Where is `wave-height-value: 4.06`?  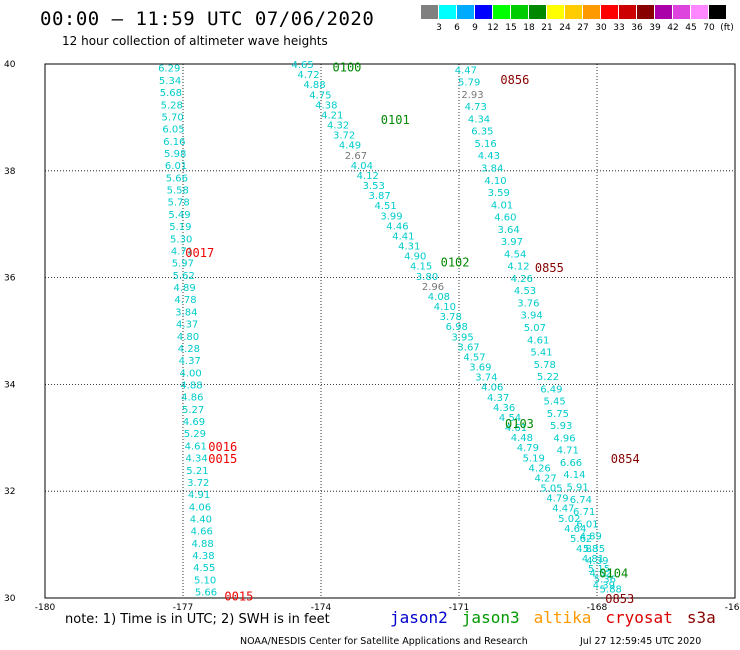
wave-height-value: 4.06 is located at coordinates (200, 507).